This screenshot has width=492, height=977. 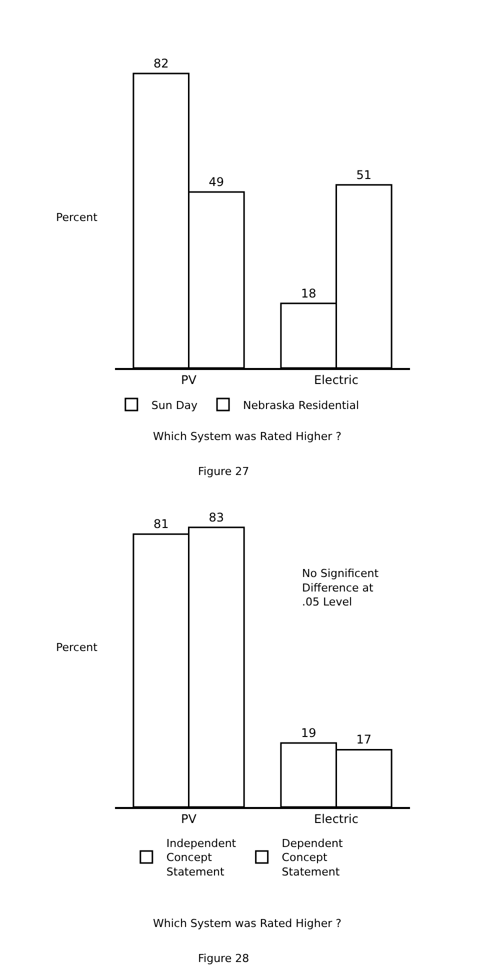 I want to click on caption: Figure 28, so click(x=224, y=958).